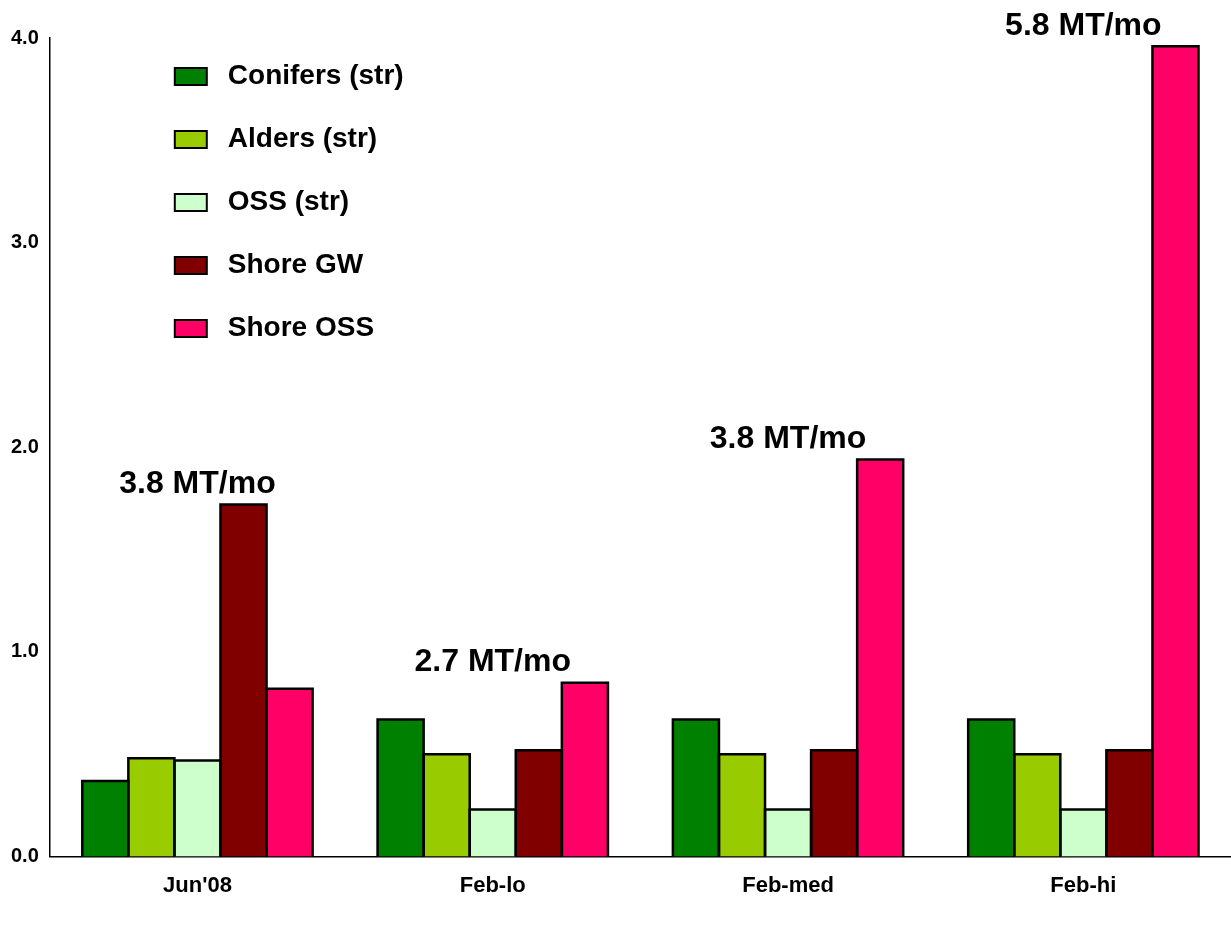 The image size is (1231, 935). Describe the element at coordinates (492, 660) in the screenshot. I see `annotation: 2.7 MT/mo` at that location.